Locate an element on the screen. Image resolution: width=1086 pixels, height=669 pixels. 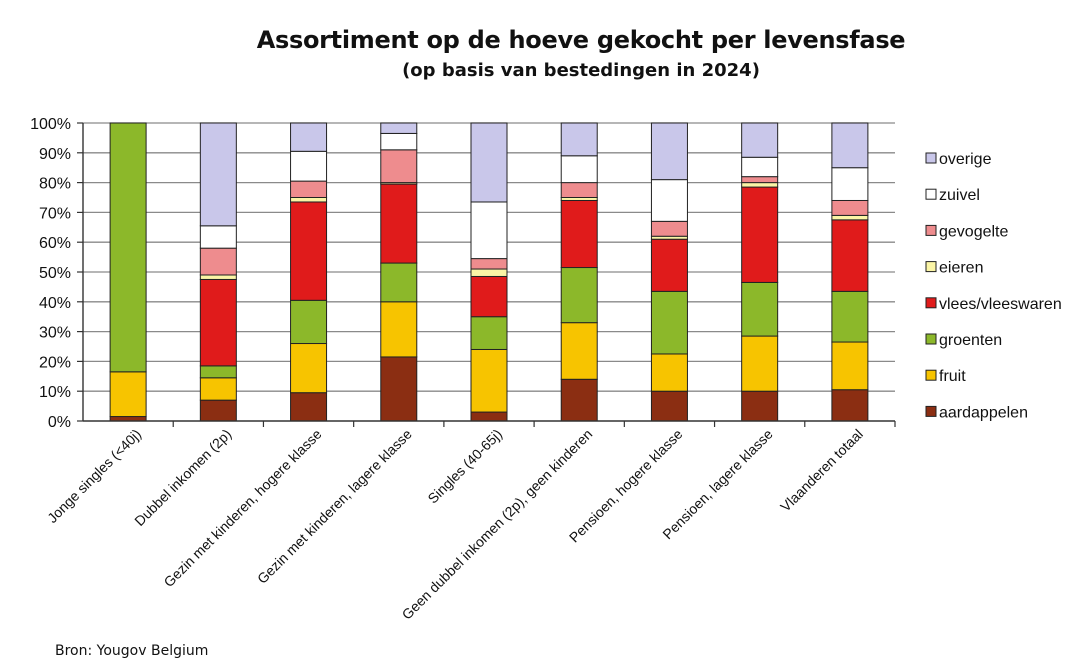
y-tick-label: 90% is located at coordinates (55, 154).